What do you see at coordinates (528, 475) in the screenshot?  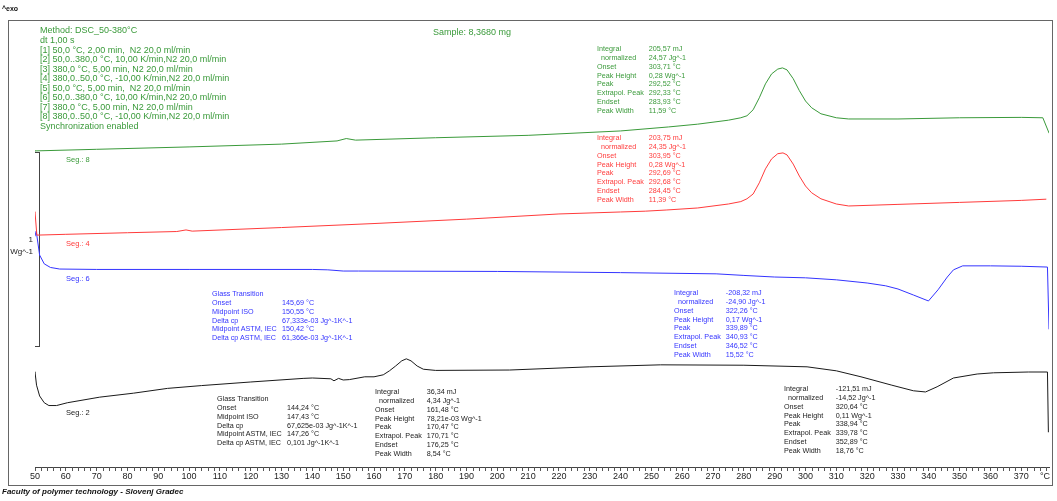 I see `x-tick-label: 210` at bounding box center [528, 475].